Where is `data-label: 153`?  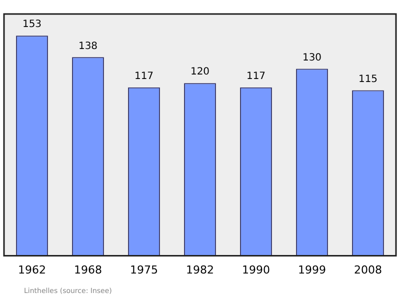 data-label: 153 is located at coordinates (32, 24).